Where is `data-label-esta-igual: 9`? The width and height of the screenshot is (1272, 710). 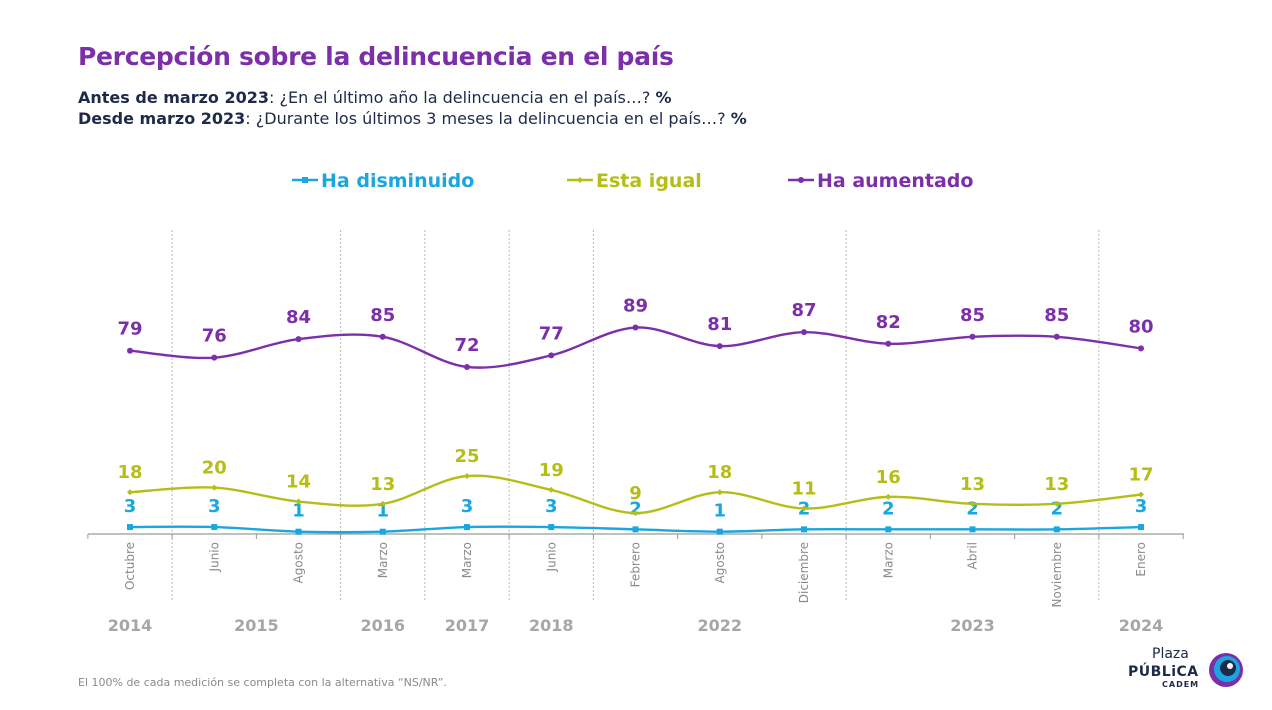 data-label-esta-igual: 9 is located at coordinates (635, 493).